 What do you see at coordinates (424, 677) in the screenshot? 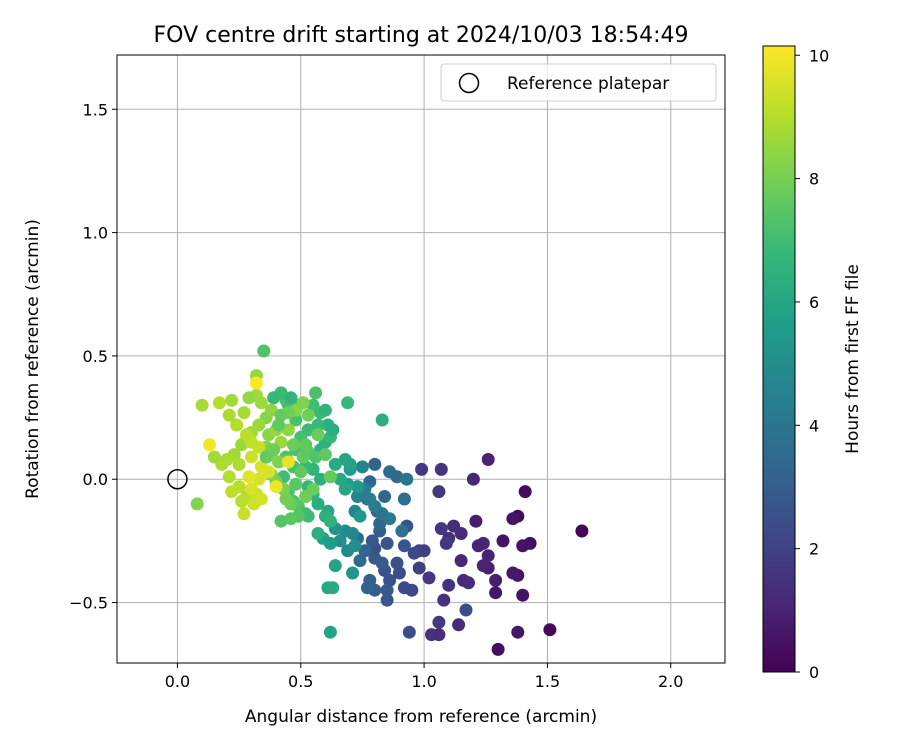
I see `x-axis-ticks: 0.0 0.5 1.0 1.5 2.0` at bounding box center [424, 677].